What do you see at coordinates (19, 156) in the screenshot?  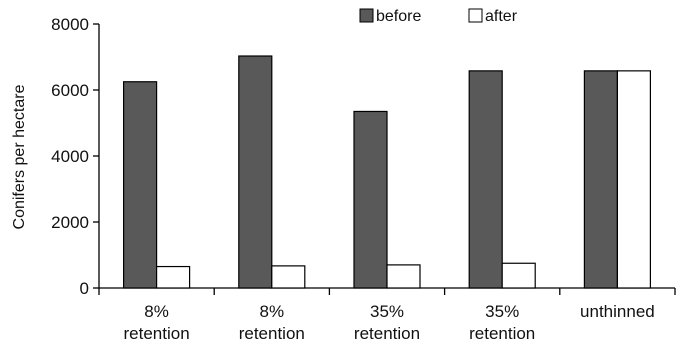 I see `y-axis-title: Conifers per hectare` at bounding box center [19, 156].